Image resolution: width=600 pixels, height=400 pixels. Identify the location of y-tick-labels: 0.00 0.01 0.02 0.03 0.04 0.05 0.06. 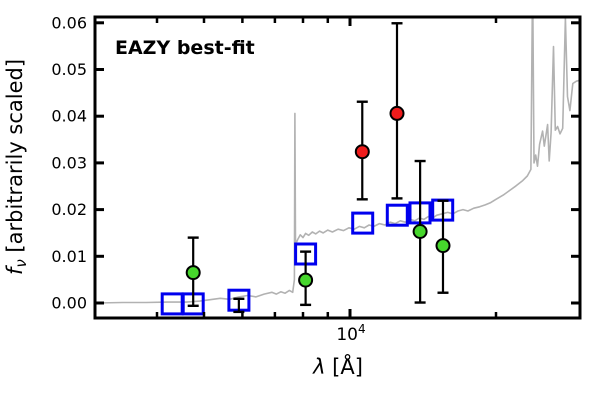
(69, 162).